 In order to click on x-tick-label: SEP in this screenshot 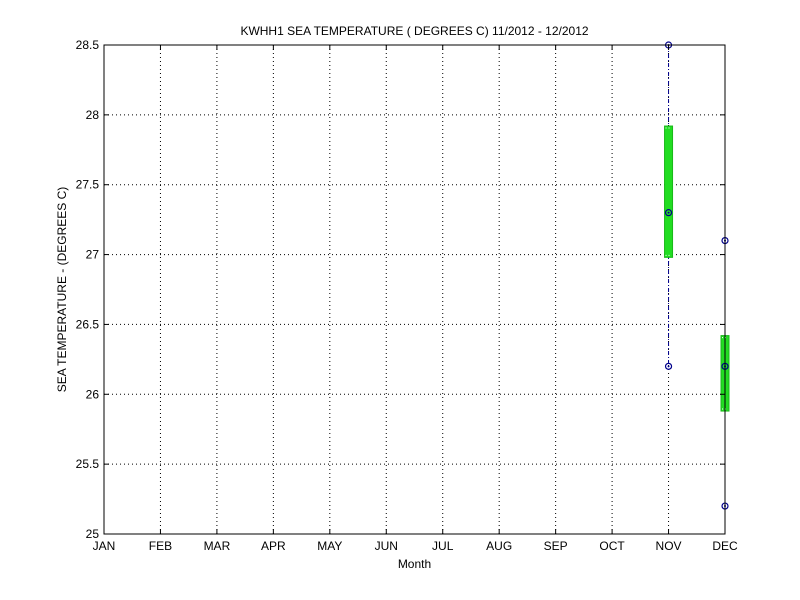, I will do `click(556, 546)`.